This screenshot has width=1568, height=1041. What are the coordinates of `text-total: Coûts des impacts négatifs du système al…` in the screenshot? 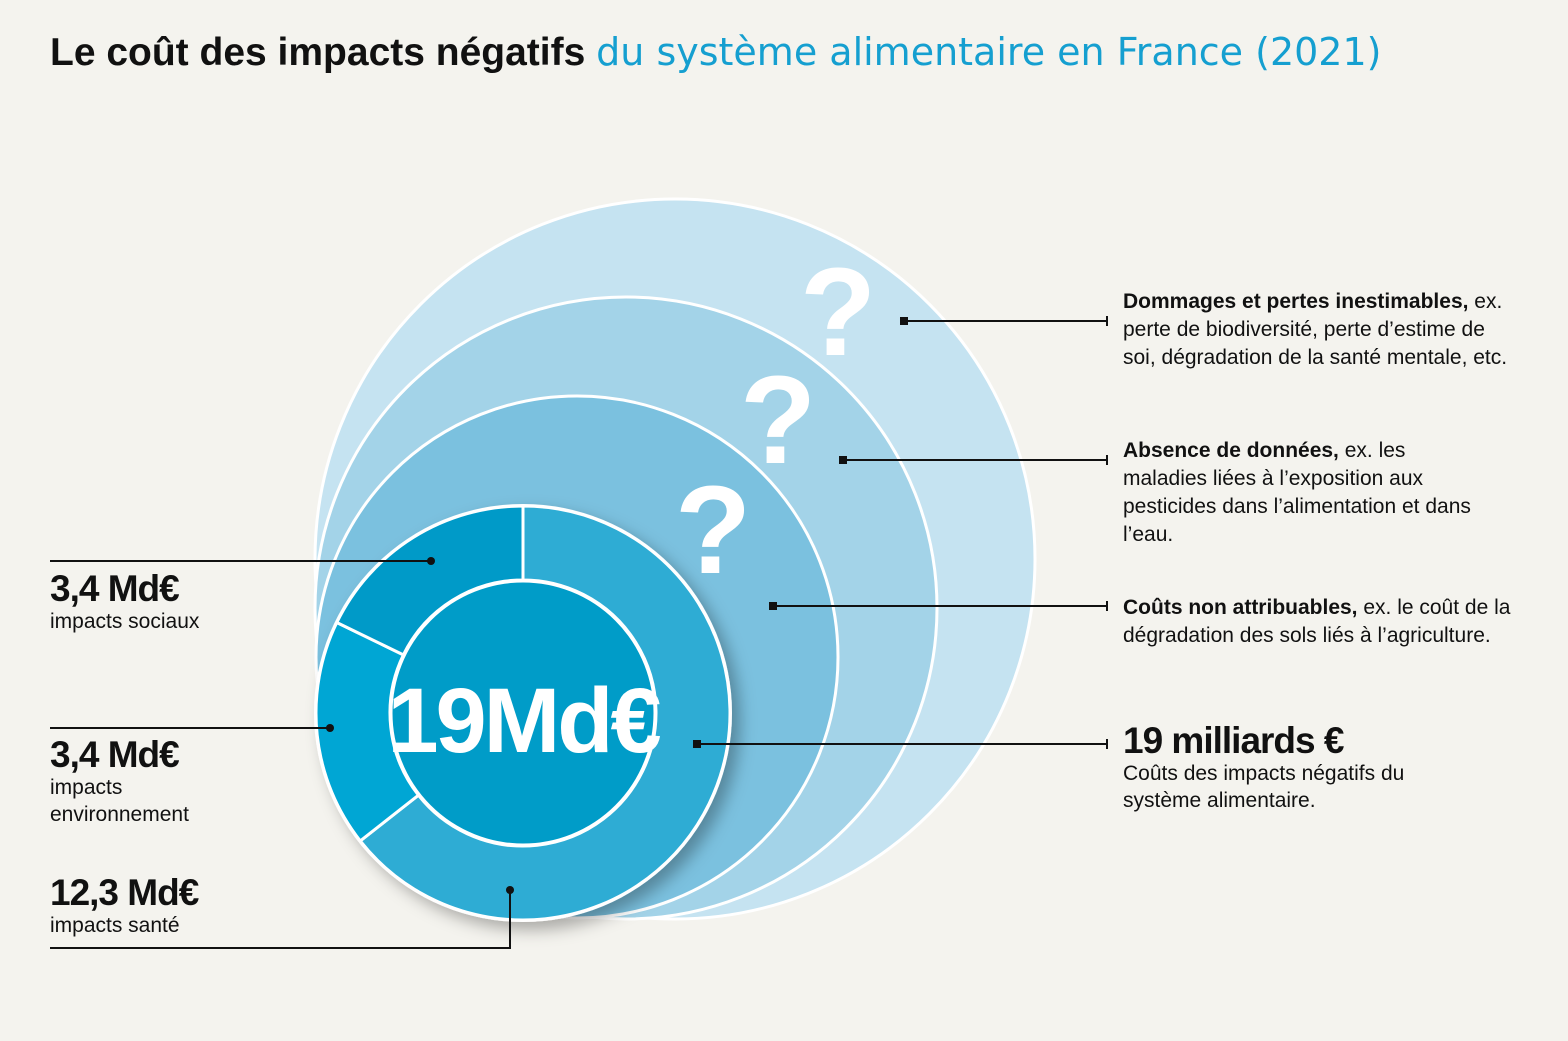 It's located at (1264, 787).